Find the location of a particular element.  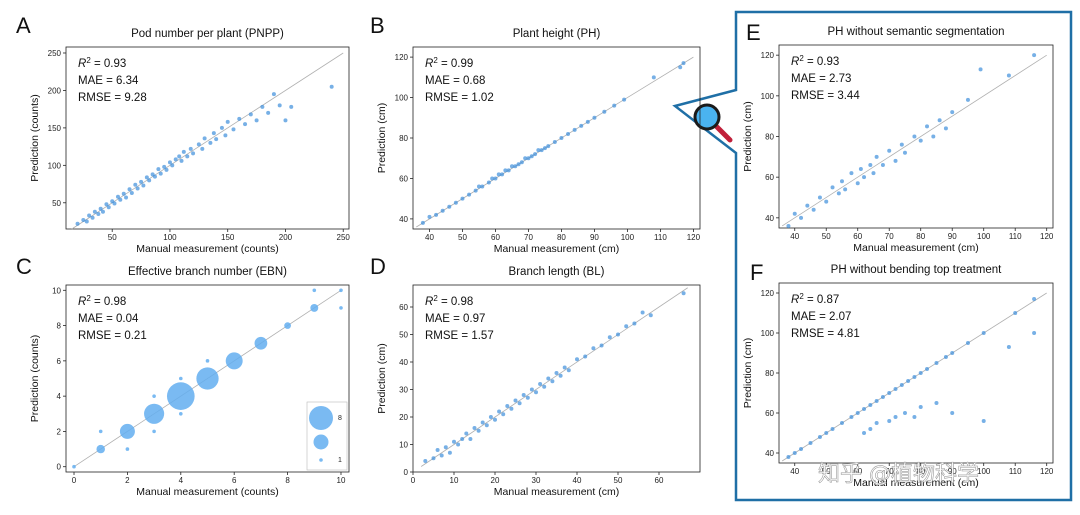

x-tick-label: 10 is located at coordinates (341, 480).